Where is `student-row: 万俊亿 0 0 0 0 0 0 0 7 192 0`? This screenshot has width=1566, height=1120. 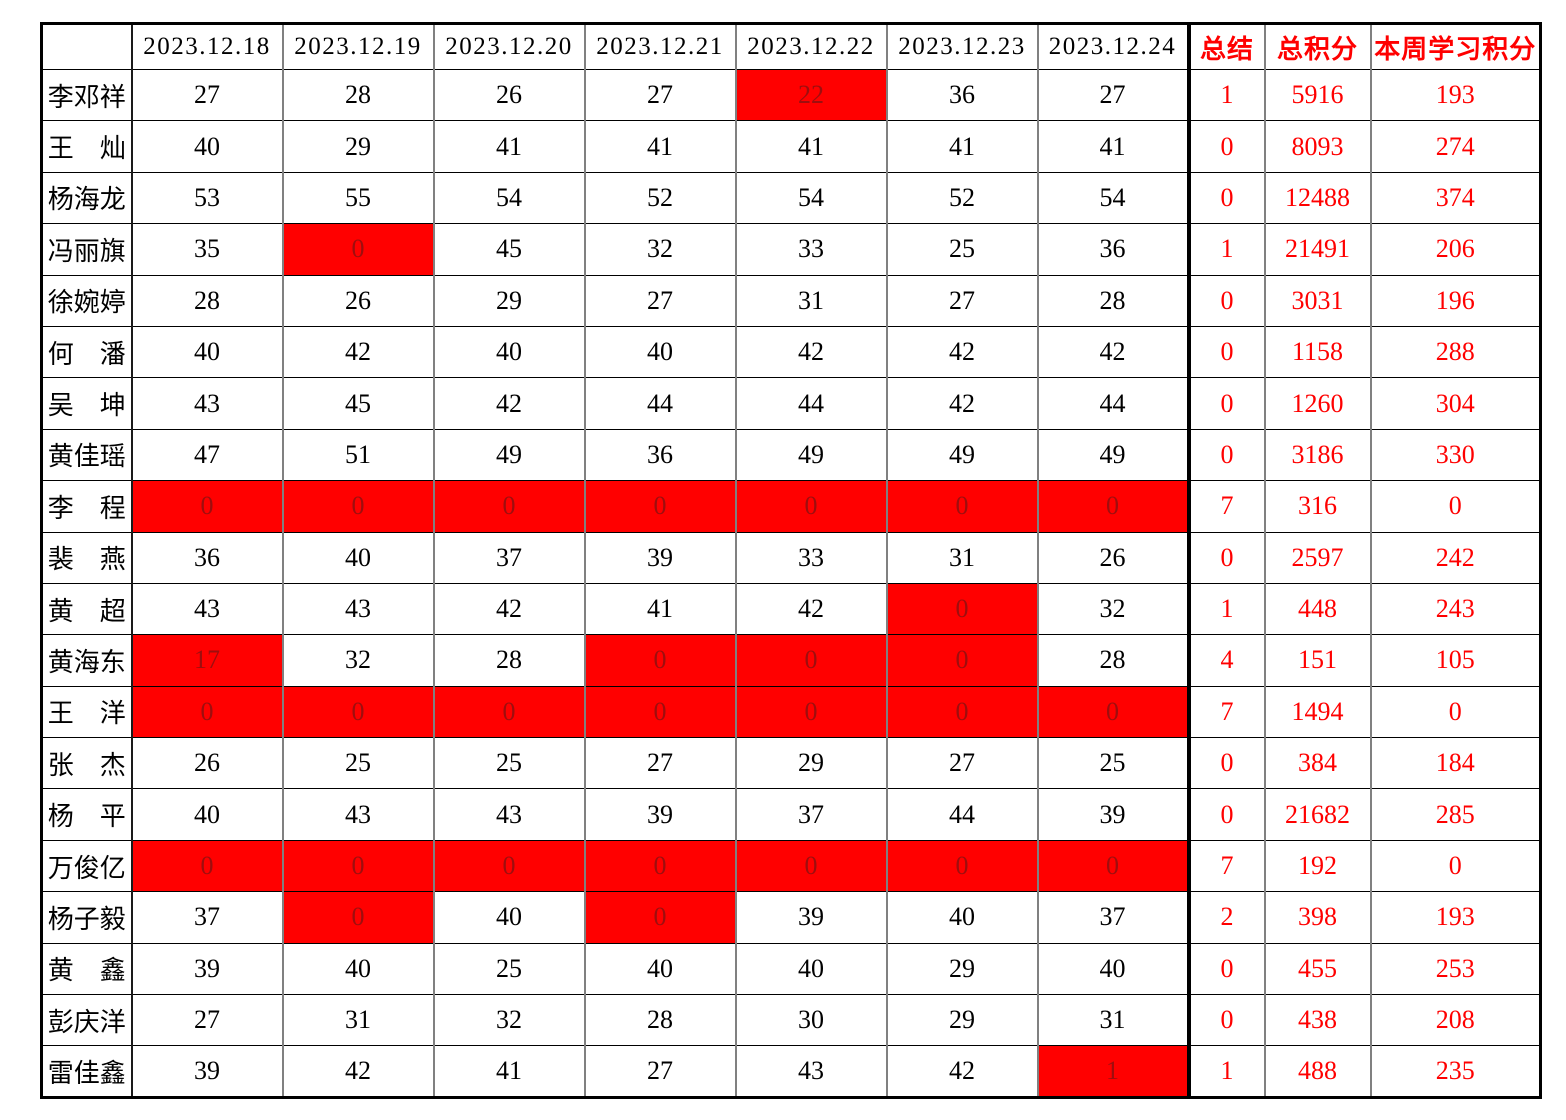 student-row: 万俊亿 0 0 0 0 0 0 0 7 192 0 is located at coordinates (791, 866).